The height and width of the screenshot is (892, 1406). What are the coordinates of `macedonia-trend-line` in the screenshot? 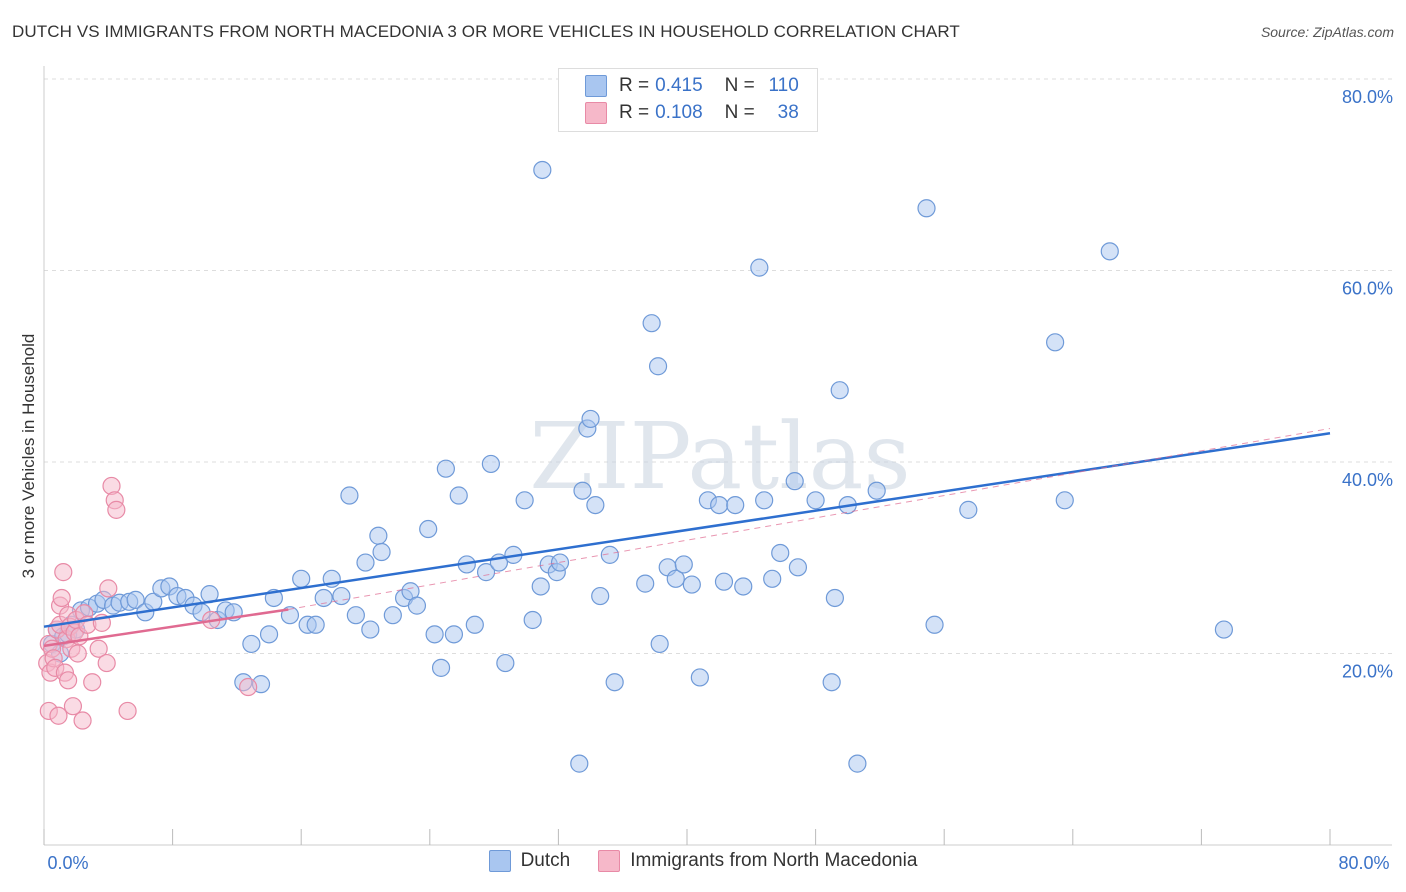 It's located at (166, 628).